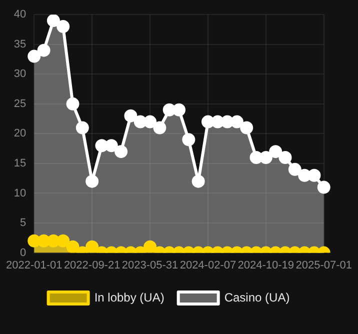  Describe the element at coordinates (23, 223) in the screenshot. I see `y-tick-label: 5` at that location.